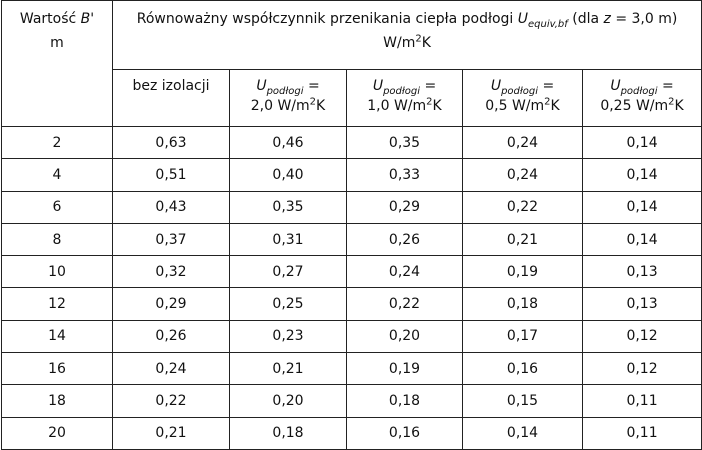 The height and width of the screenshot is (450, 702). I want to click on text: (dla, so click(586, 19).